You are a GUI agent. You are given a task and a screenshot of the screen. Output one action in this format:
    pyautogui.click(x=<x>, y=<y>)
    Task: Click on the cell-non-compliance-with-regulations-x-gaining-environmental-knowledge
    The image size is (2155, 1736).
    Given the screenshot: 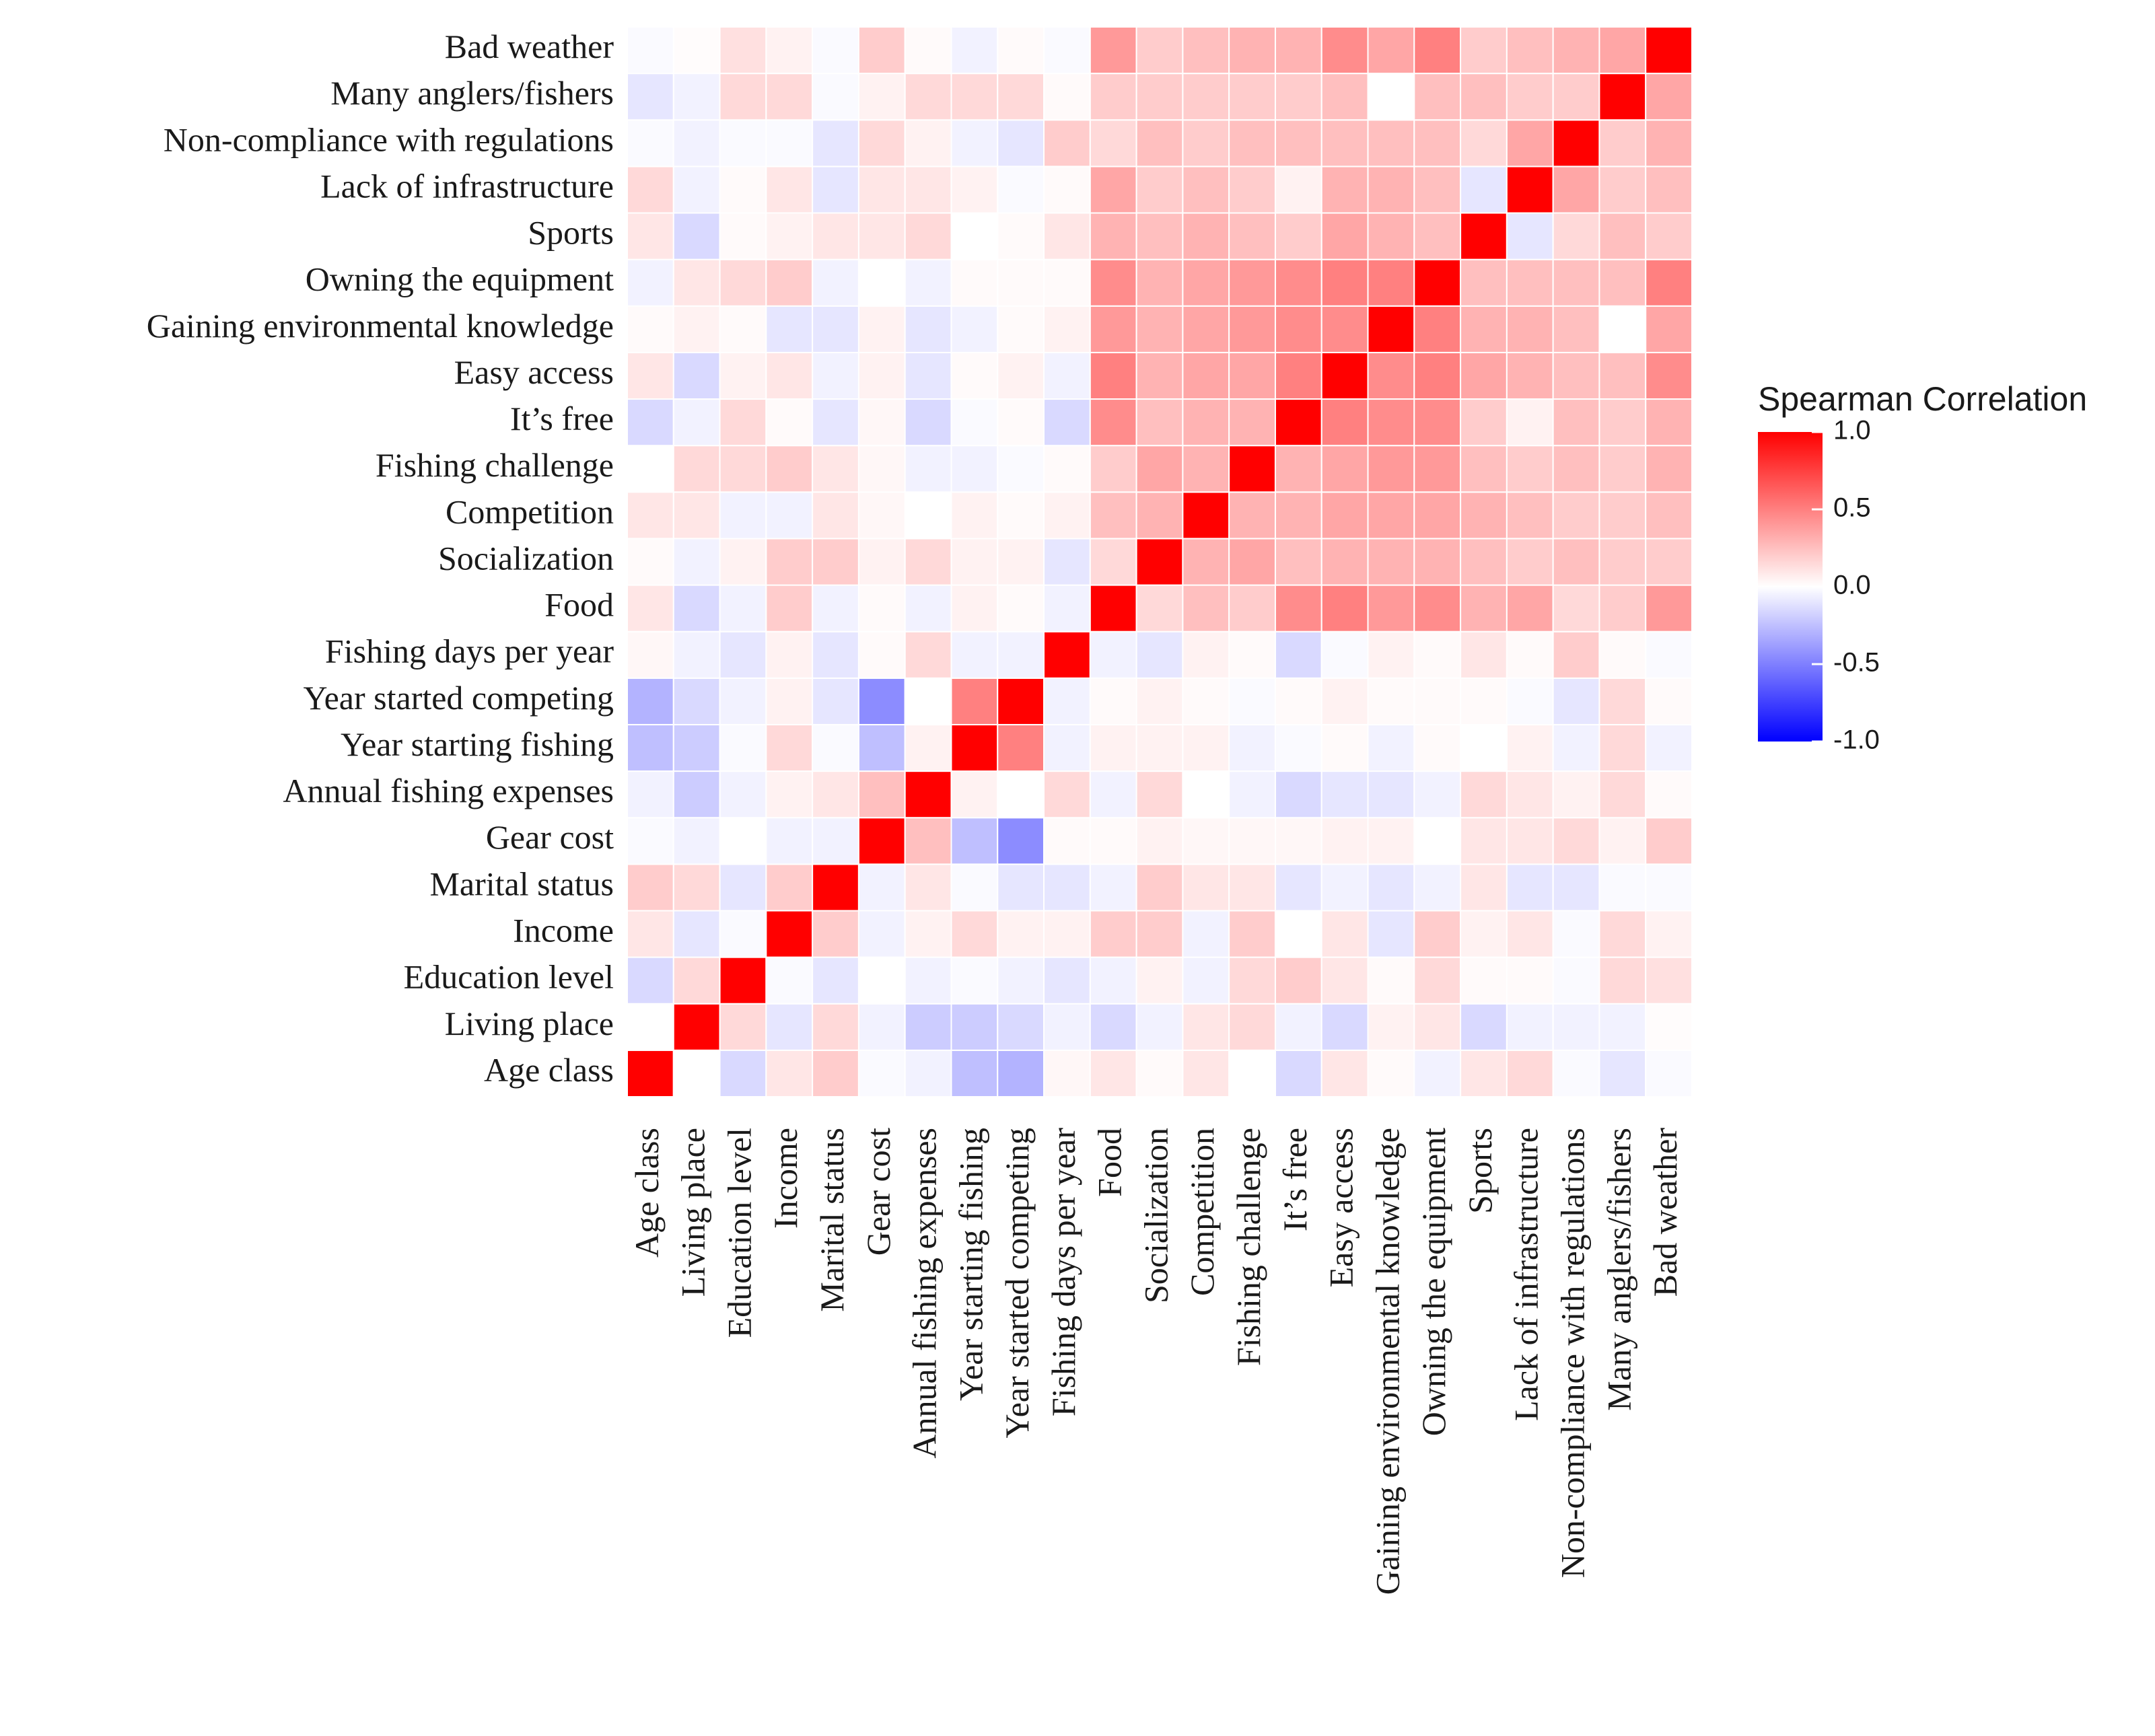 What is the action you would take?
    pyautogui.click(x=1391, y=143)
    